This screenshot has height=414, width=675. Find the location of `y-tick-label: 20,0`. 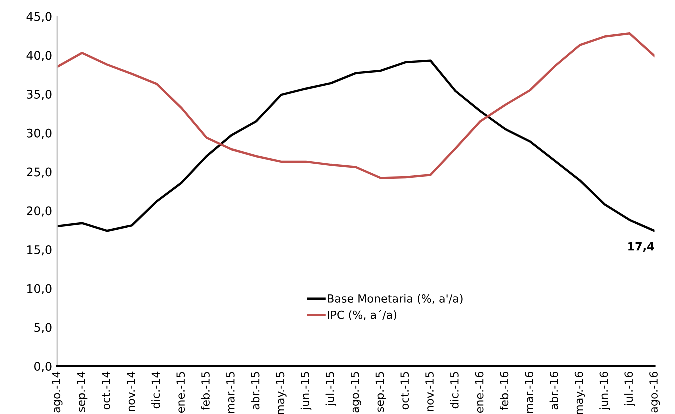

y-tick-label: 20,0 is located at coordinates (39, 211).